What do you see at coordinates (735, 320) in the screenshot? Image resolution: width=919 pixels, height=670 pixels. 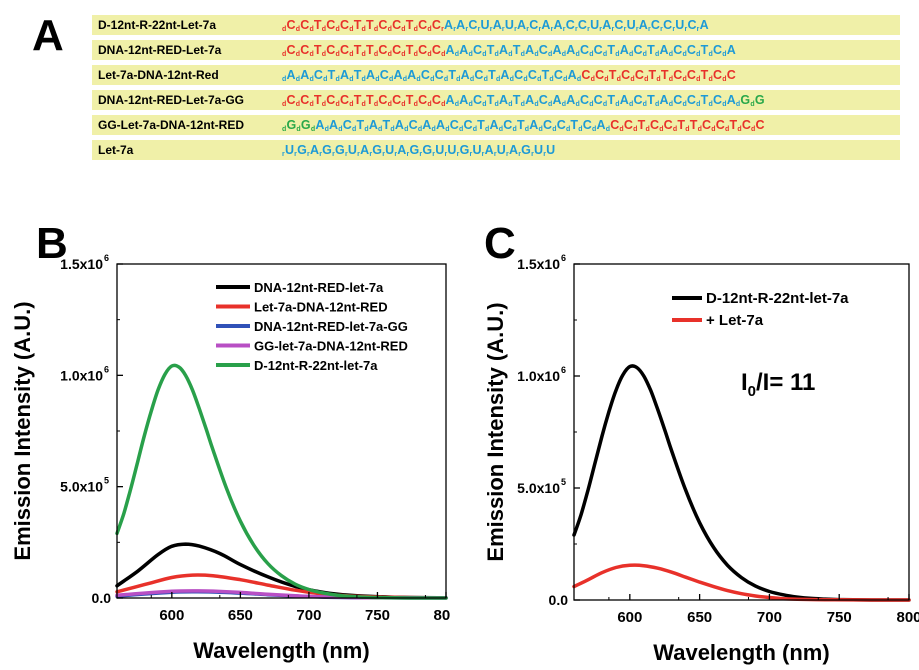 I see `legend-label: + Let-7a` at bounding box center [735, 320].